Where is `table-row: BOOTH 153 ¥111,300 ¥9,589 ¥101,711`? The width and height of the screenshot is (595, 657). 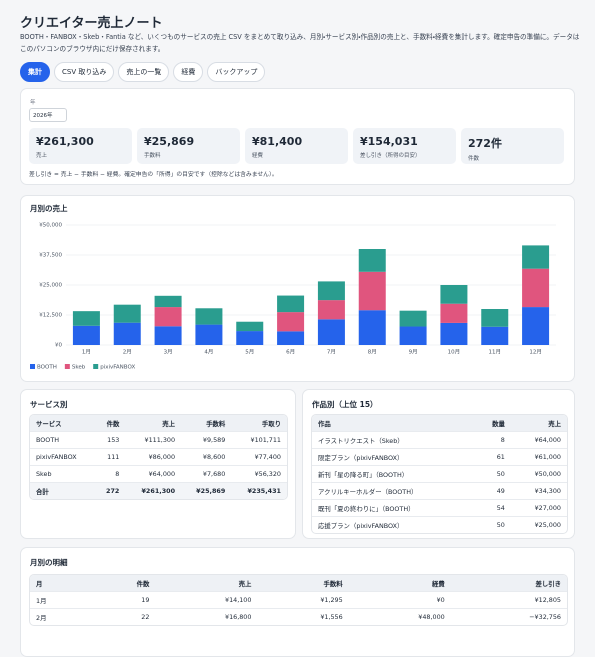
table-row: BOOTH 153 ¥111,300 ¥9,589 ¥101,711 is located at coordinates (158, 440).